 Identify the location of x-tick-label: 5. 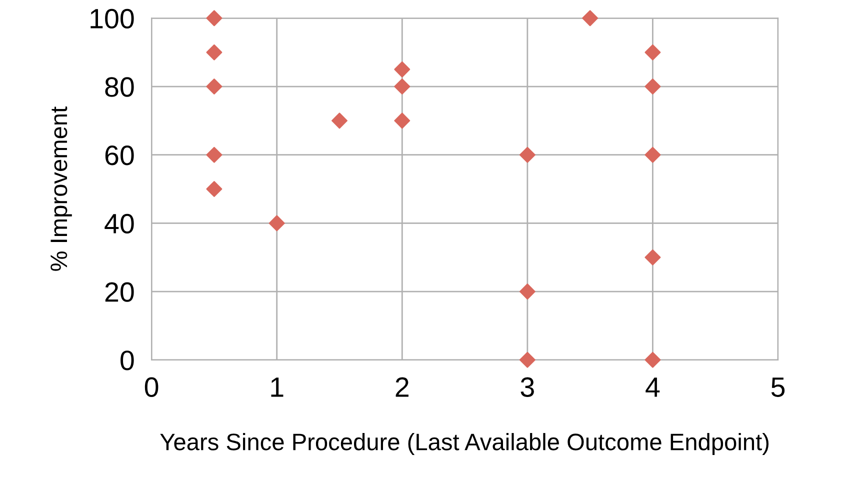
(778, 387).